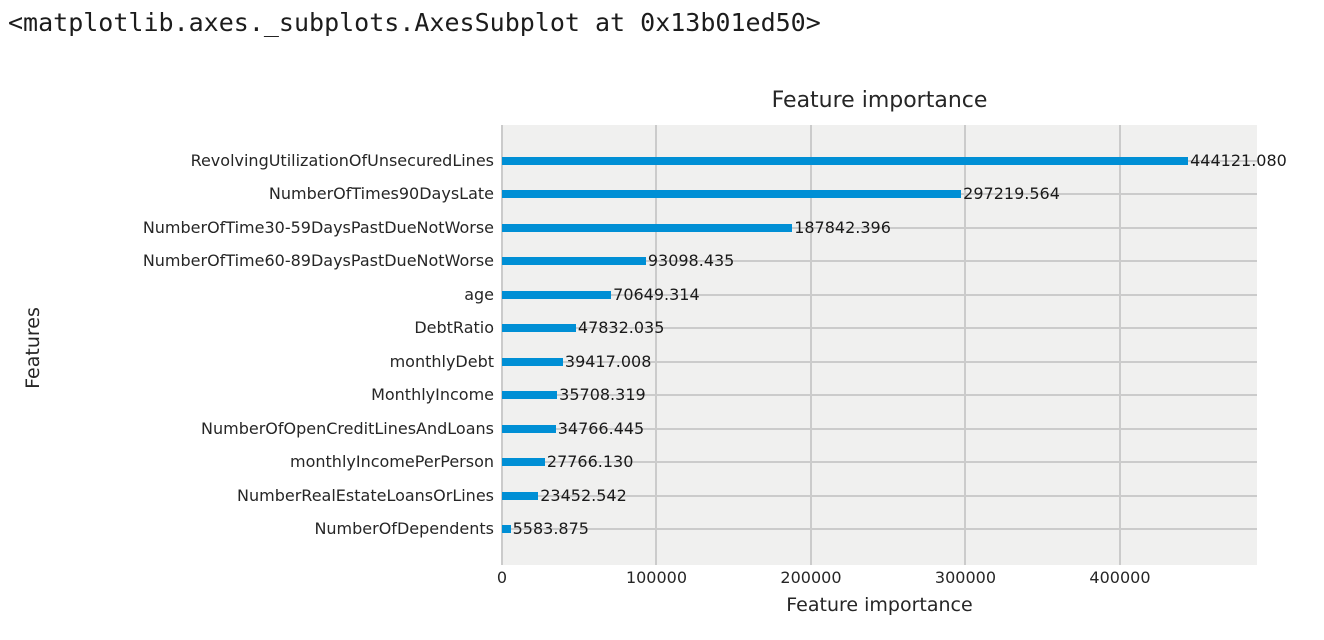 The width and height of the screenshot is (1324, 640). What do you see at coordinates (318, 227) in the screenshot?
I see `y-tick-label: NumberOfTime30-59DaysPastDueNotWorse` at bounding box center [318, 227].